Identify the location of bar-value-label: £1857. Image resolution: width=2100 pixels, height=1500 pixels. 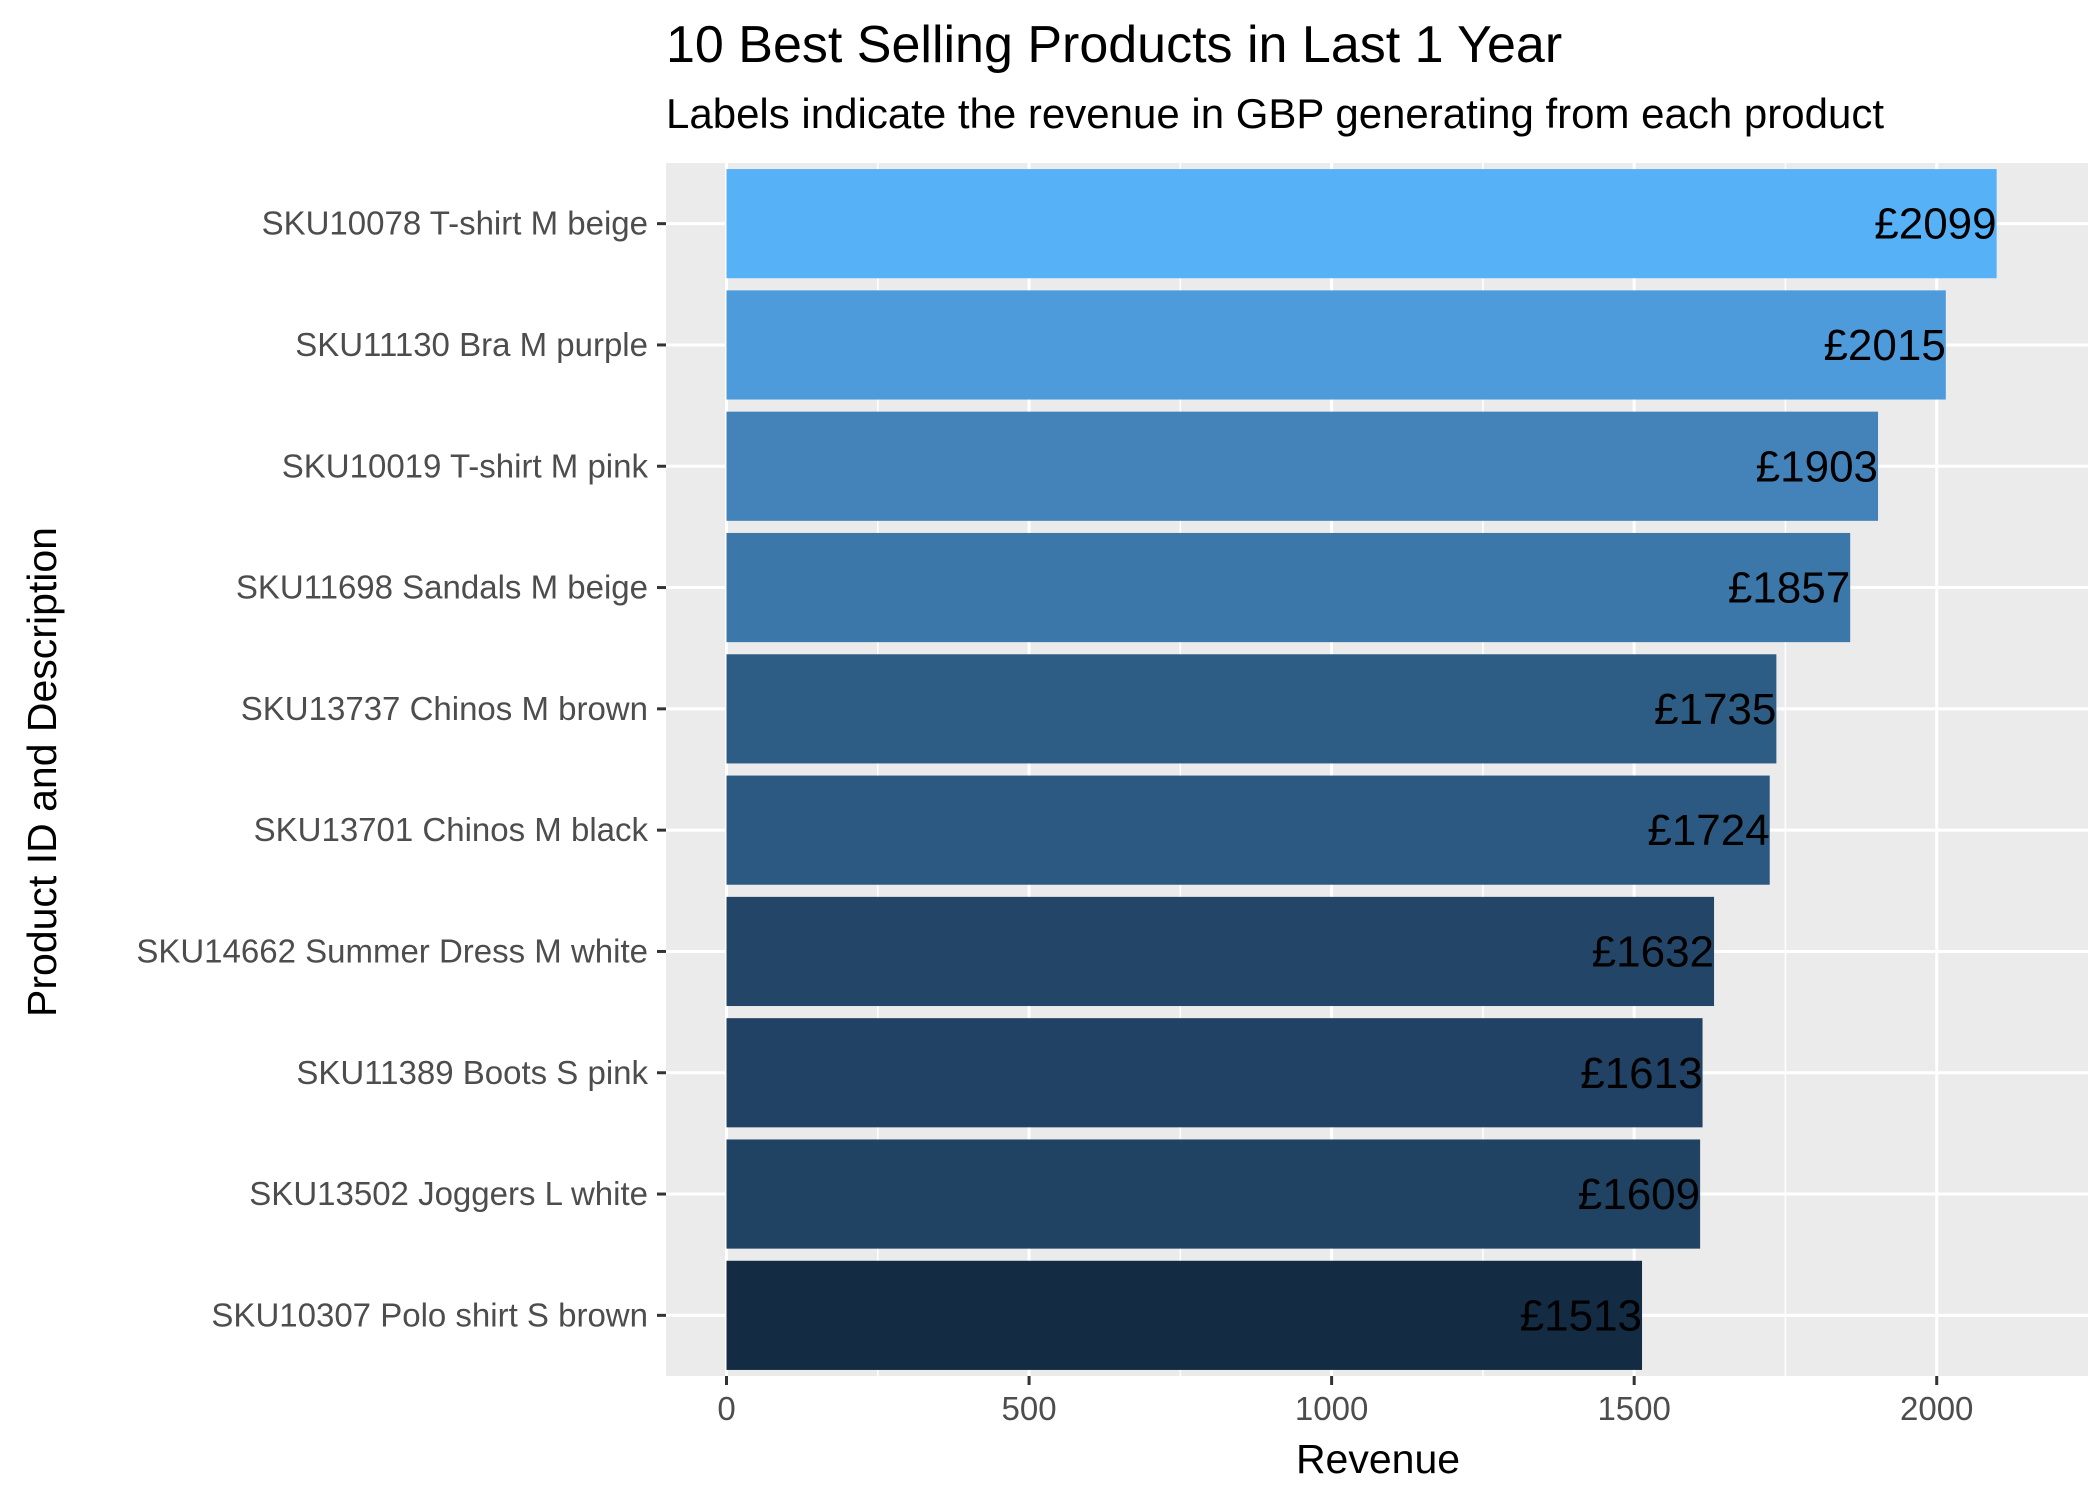
(1789, 588).